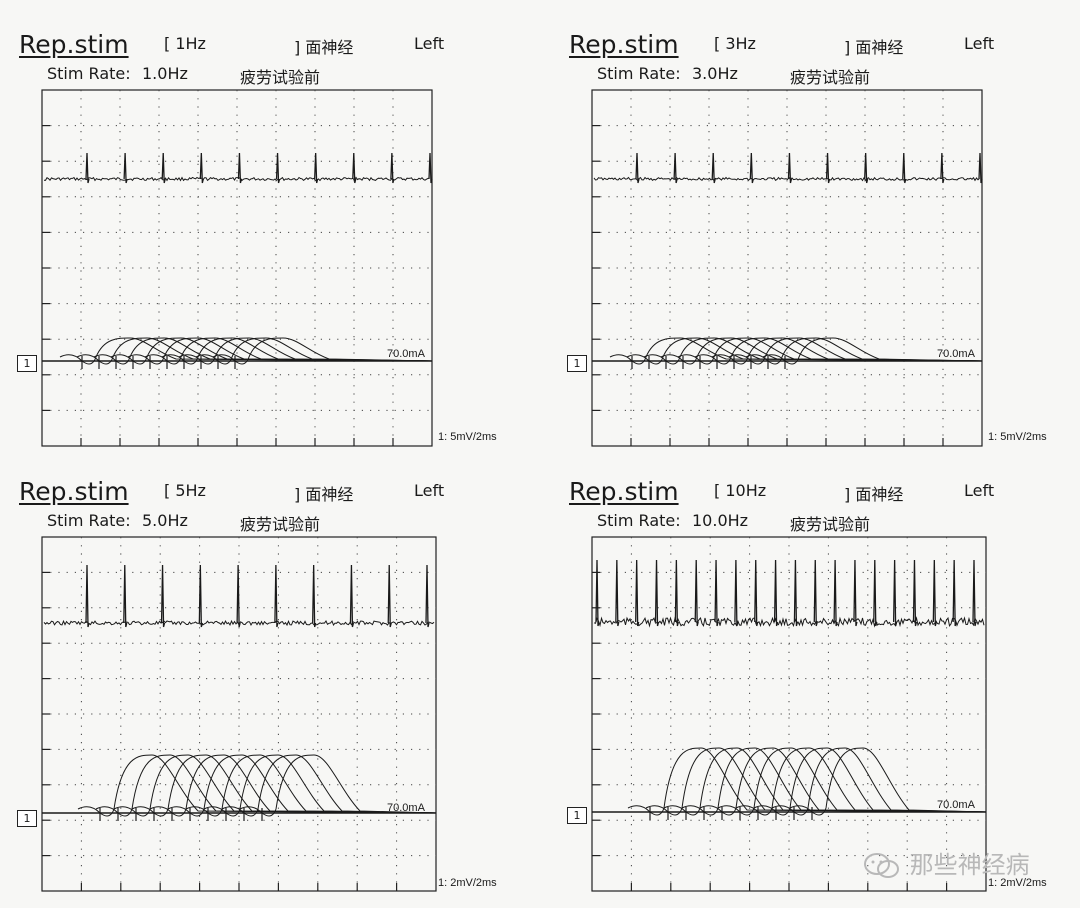 The height and width of the screenshot is (908, 1080). I want to click on watermark-text: 那些神经病, so click(969, 865).